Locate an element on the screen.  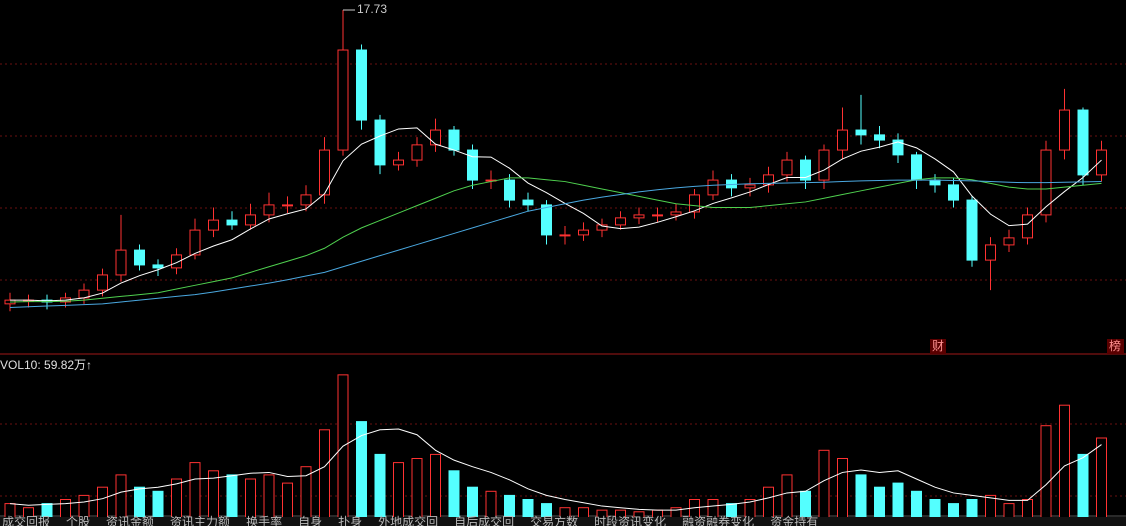
high-label: 17.73 is located at coordinates (372, 9).